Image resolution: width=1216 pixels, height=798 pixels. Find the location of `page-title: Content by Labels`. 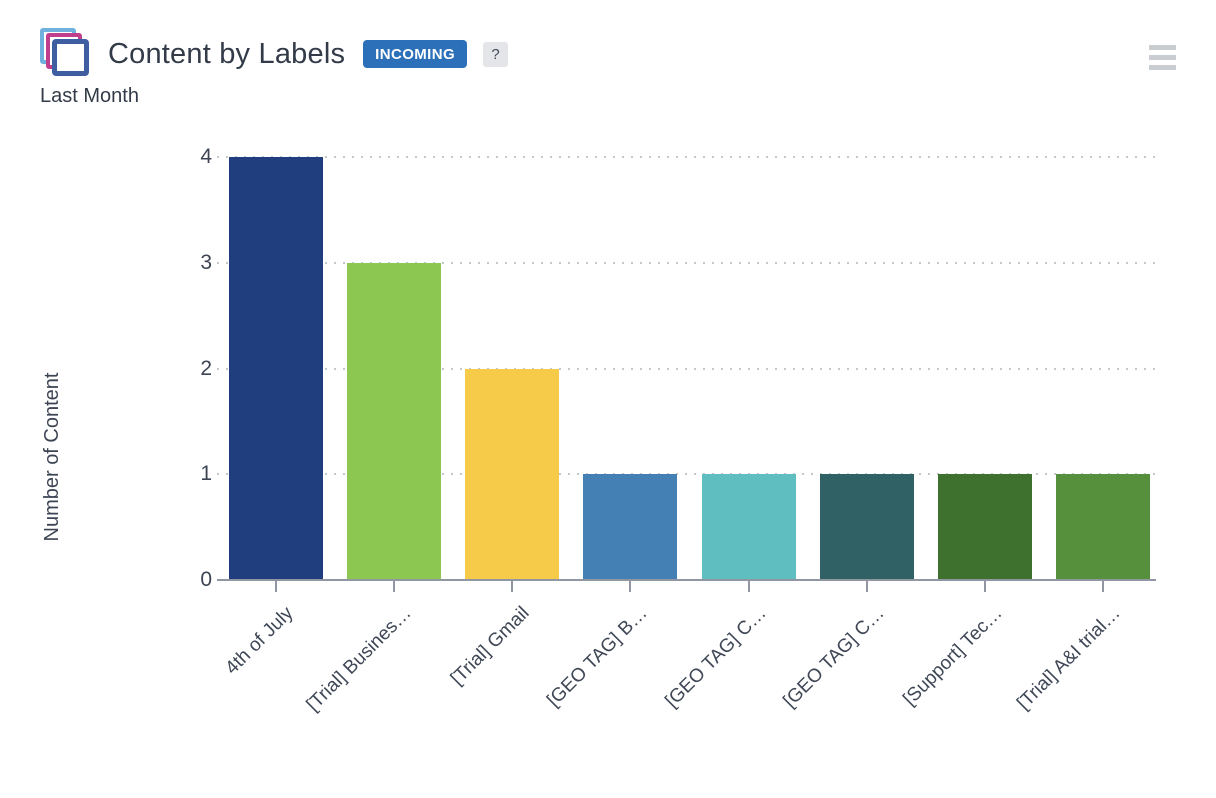

page-title: Content by Labels is located at coordinates (227, 53).